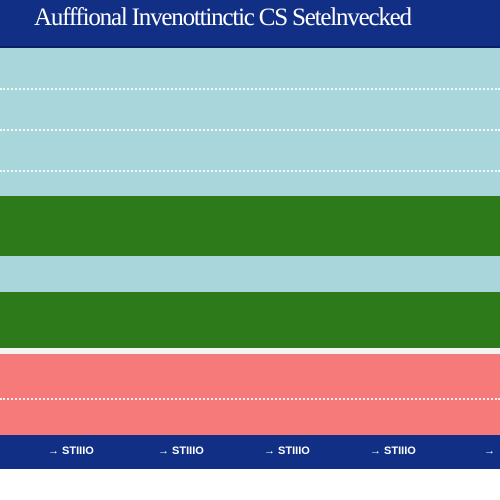  Describe the element at coordinates (250, 484) in the screenshot. I see `bottom-margin` at that location.